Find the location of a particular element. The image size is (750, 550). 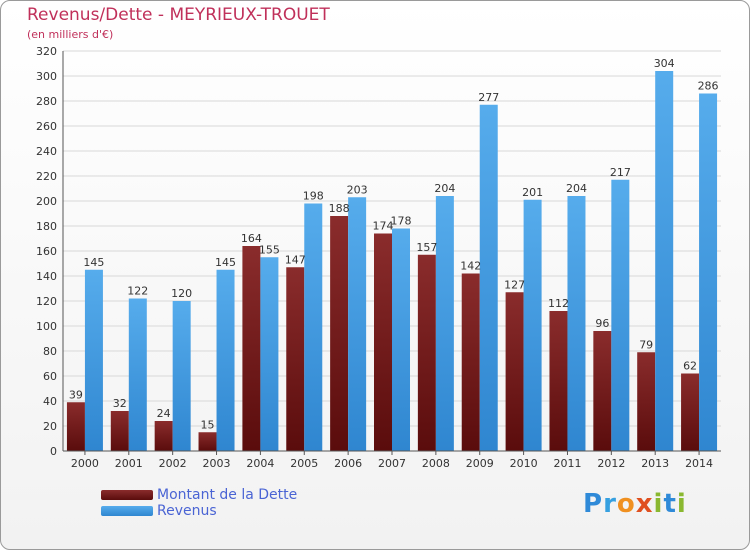

data-label-revenue: 122 is located at coordinates (137, 291).